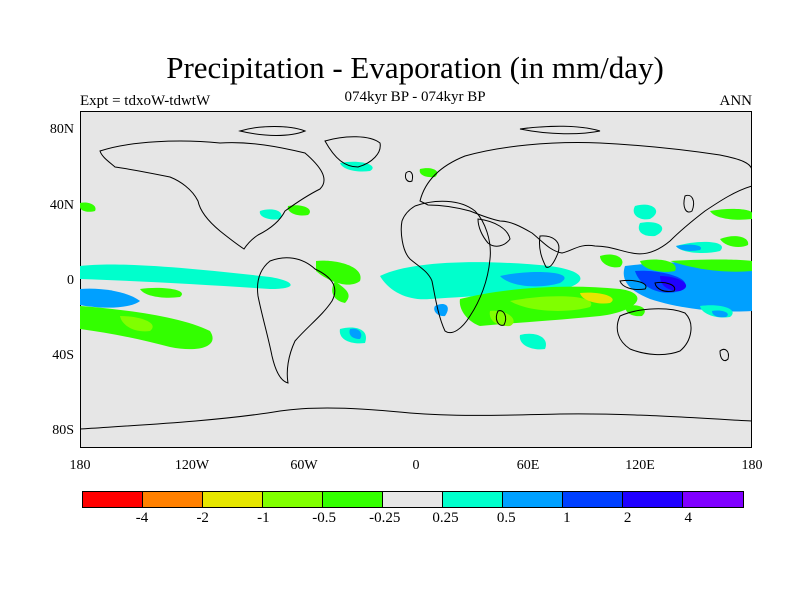  What do you see at coordinates (416, 418) in the screenshot?
I see `coast-antarctica` at bounding box center [416, 418].